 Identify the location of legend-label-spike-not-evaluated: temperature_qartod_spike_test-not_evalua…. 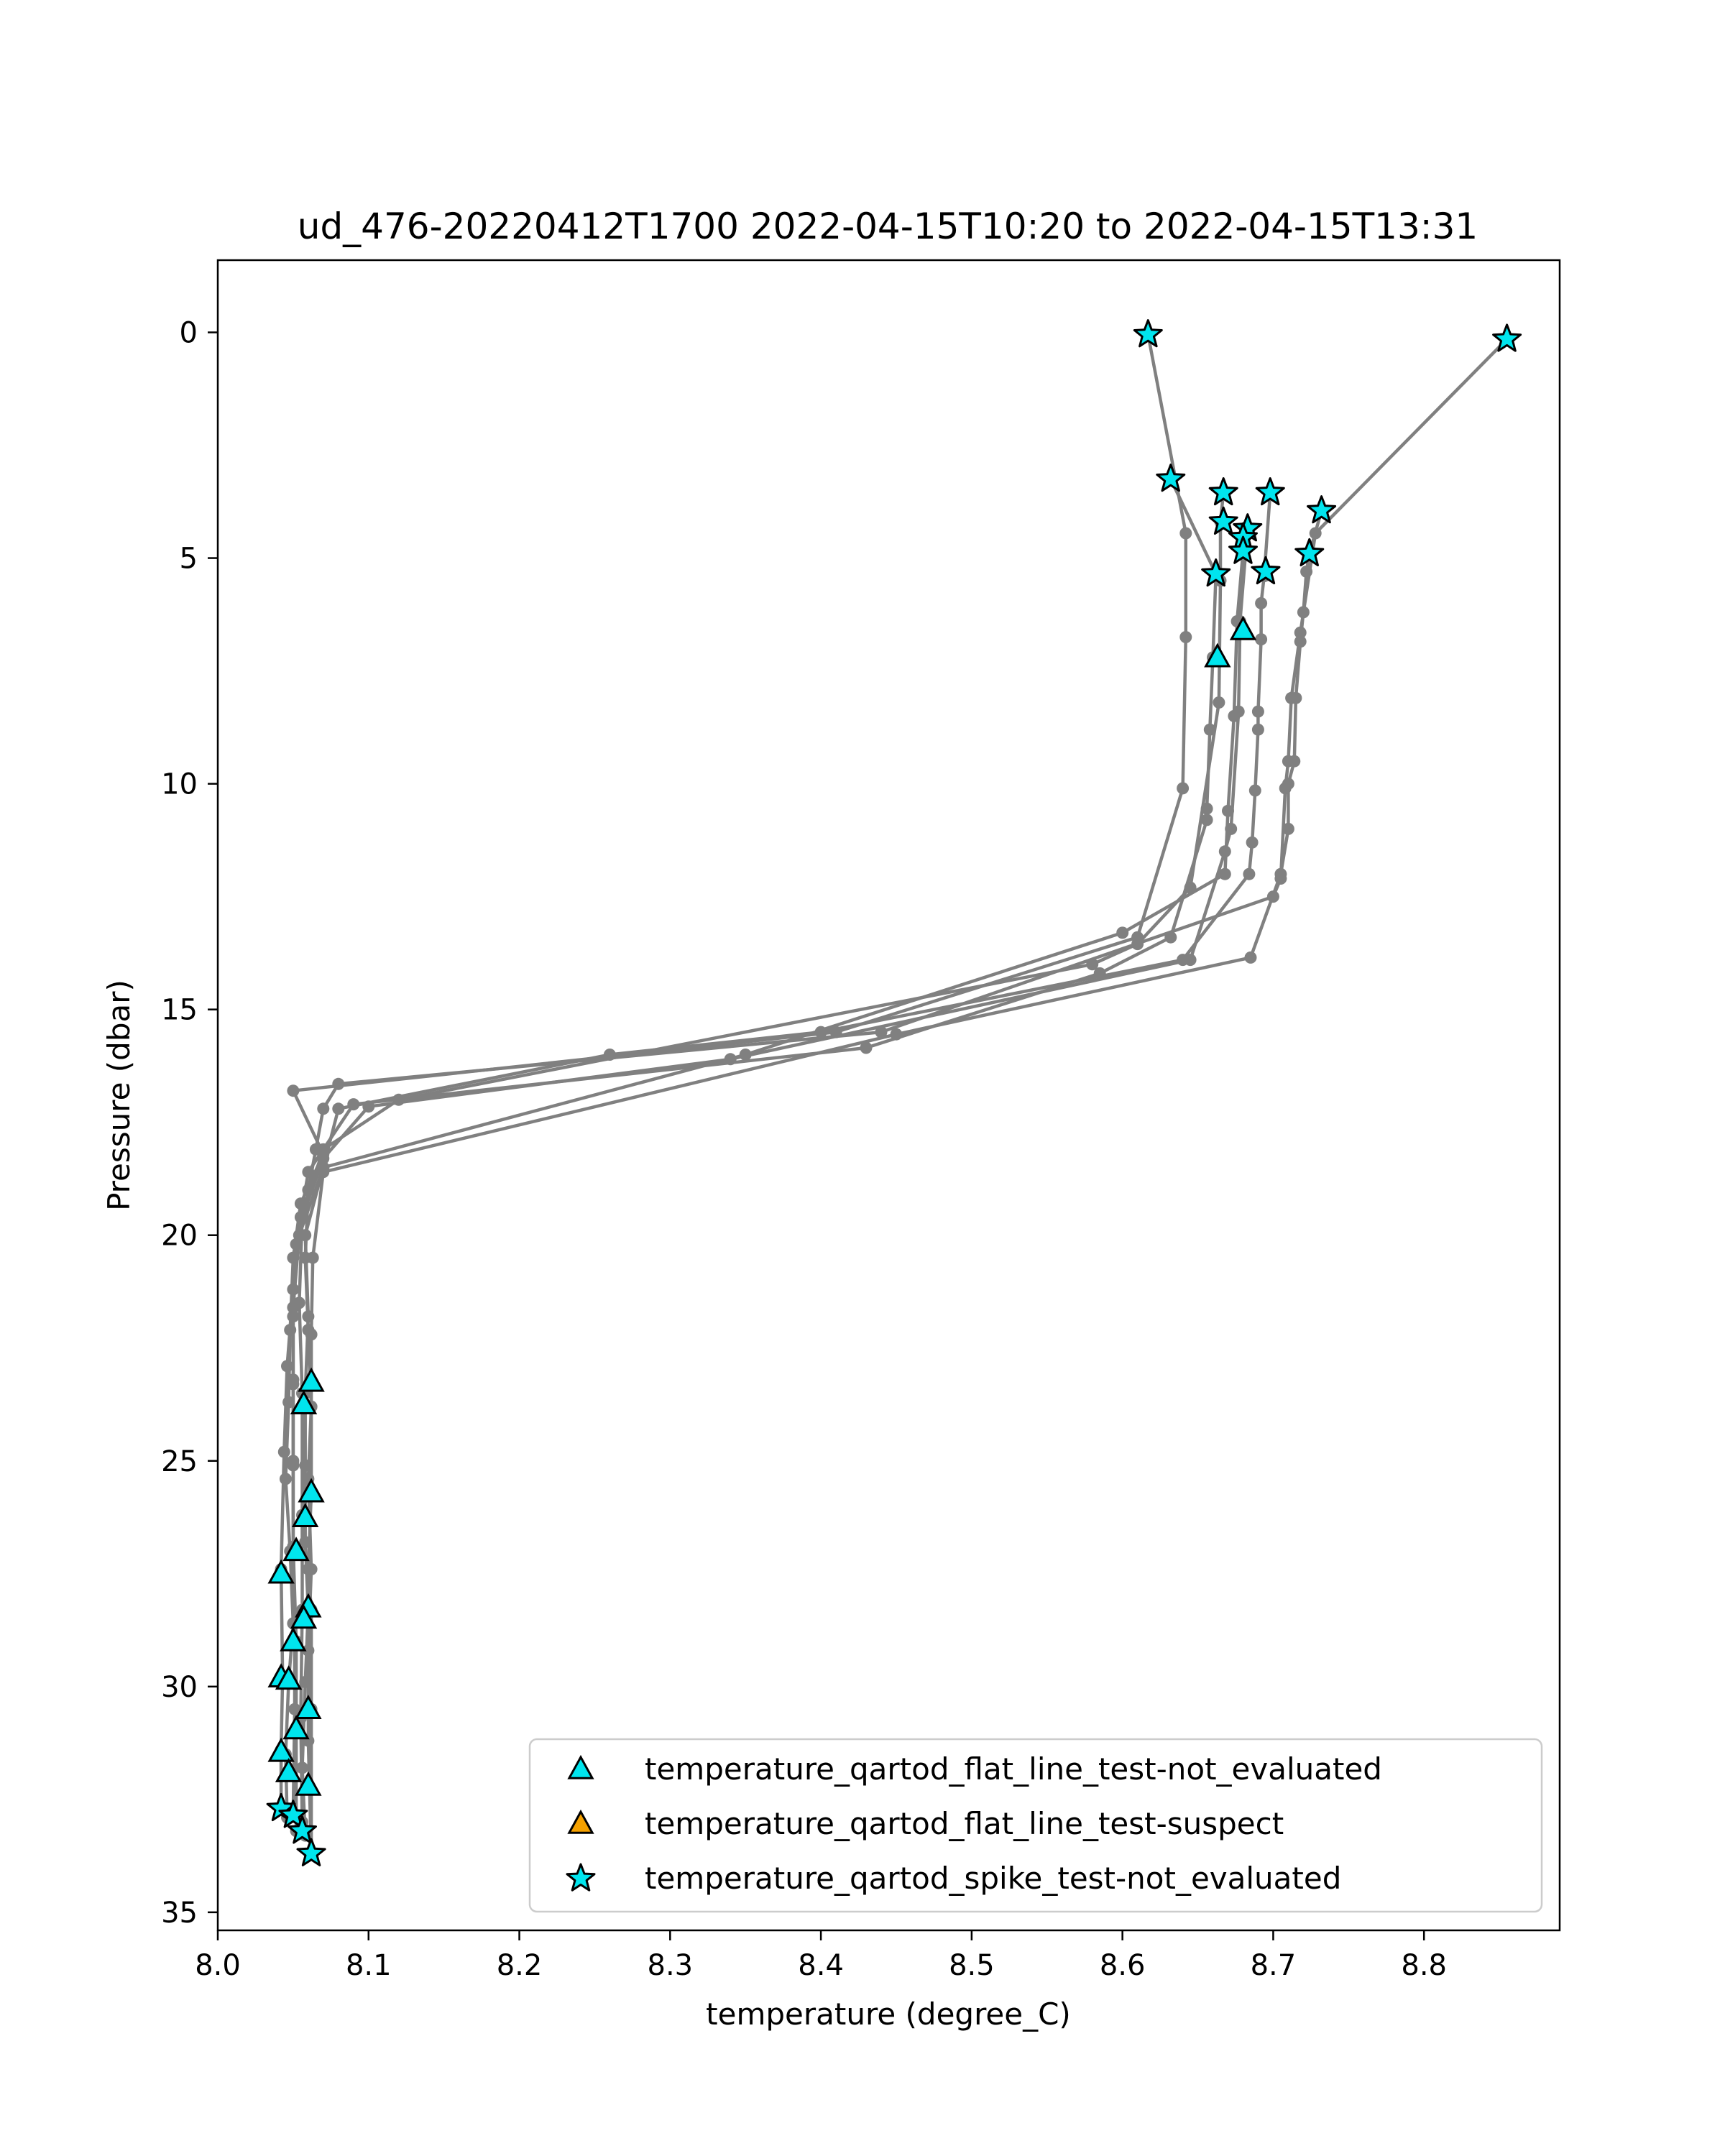
(993, 1878).